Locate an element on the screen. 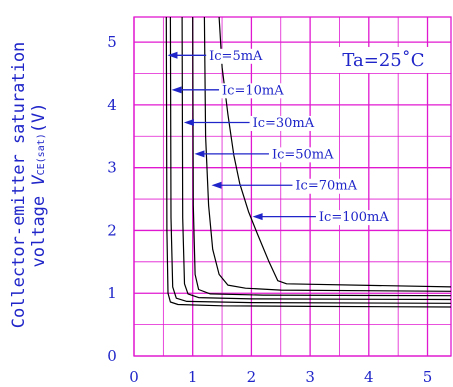 Image resolution: width=453 pixels, height=387 pixels. annotation-label: Ic=10mA is located at coordinates (253, 90).